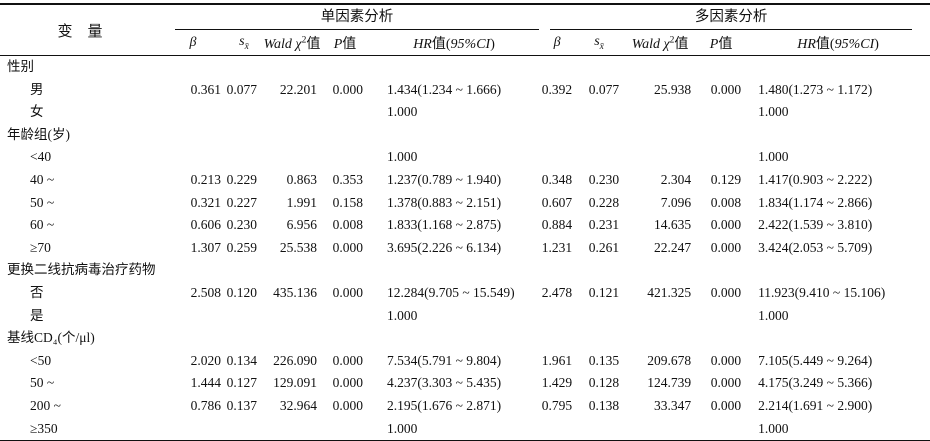 This screenshot has width=930, height=441. Describe the element at coordinates (205, 89) in the screenshot. I see `cell-uni-beta: 0.361` at that location.